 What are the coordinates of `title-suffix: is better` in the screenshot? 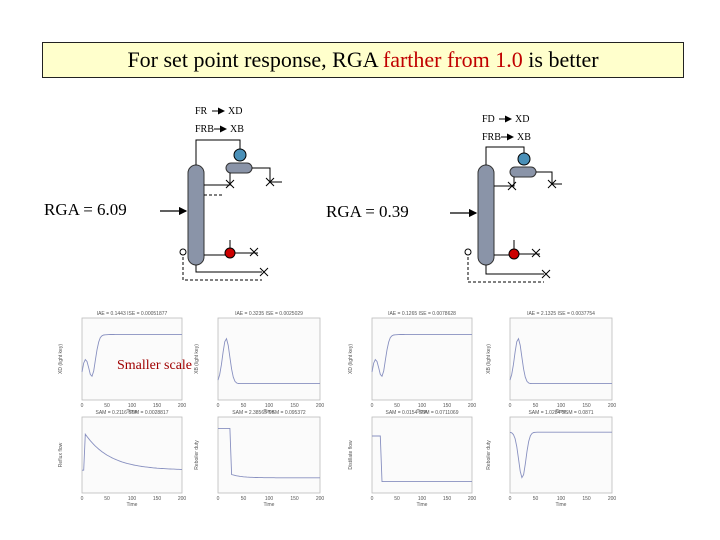 It's located at (560, 59).